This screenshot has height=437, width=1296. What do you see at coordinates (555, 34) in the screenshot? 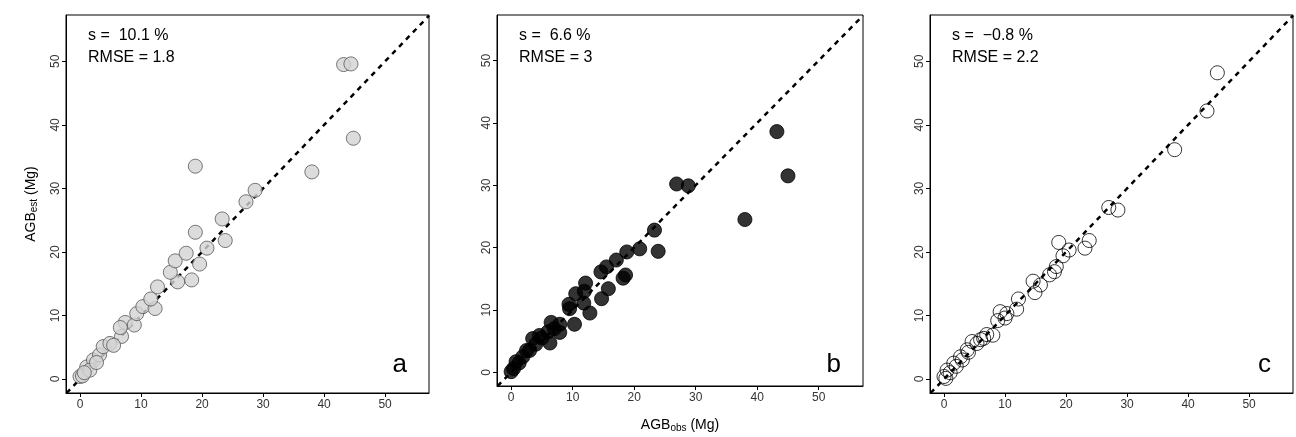
I see `annotation: s = 6.6 %` at bounding box center [555, 34].